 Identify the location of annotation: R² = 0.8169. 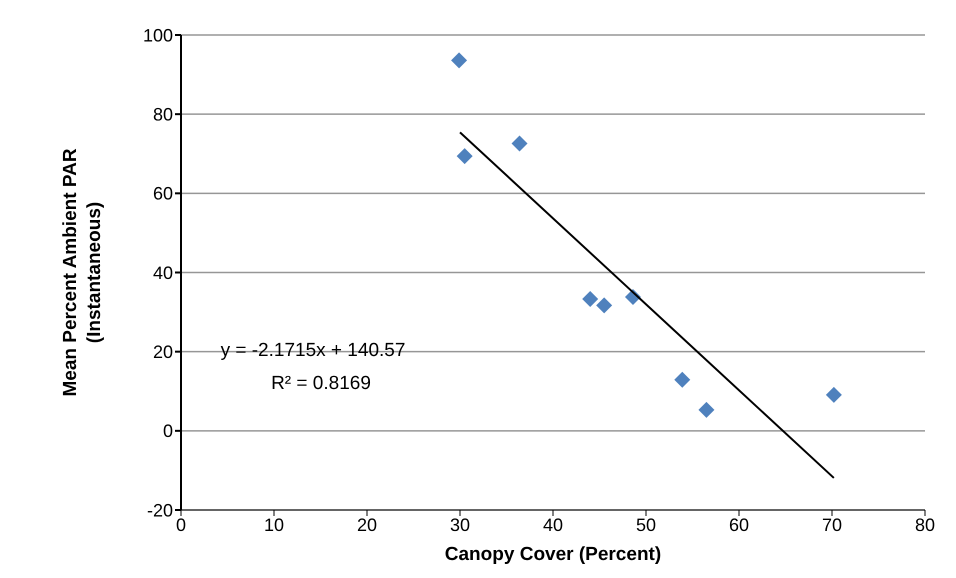
(321, 384).